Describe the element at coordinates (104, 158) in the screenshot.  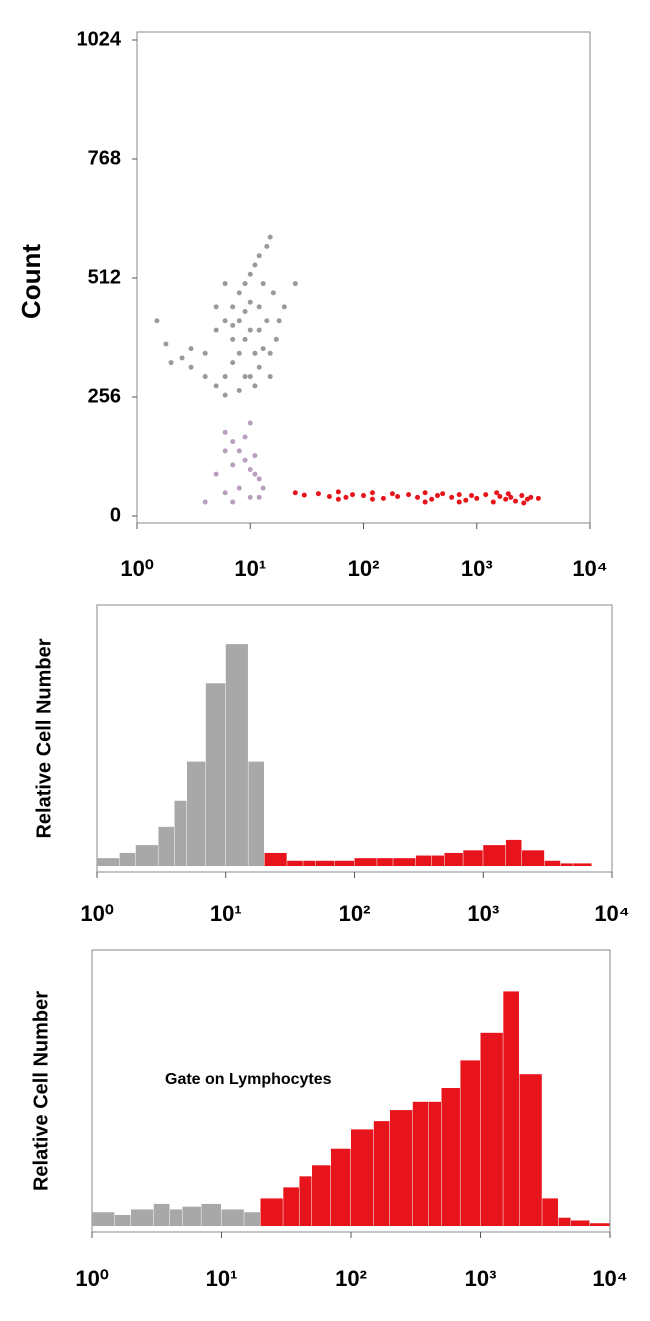
I see `y-tick-label: 768` at that location.